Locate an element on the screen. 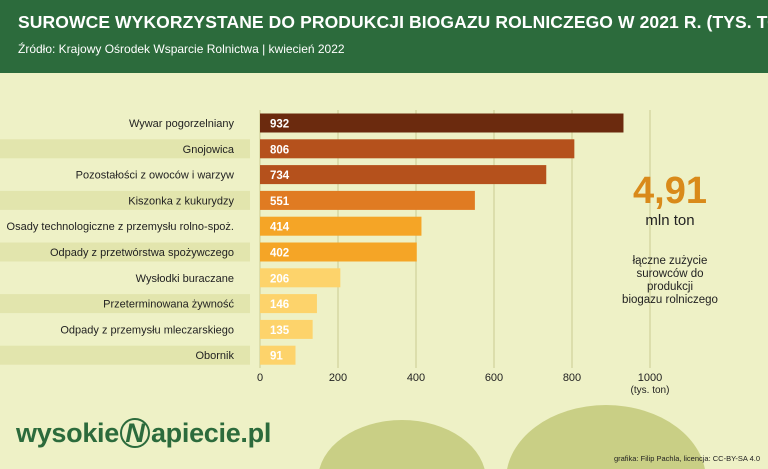 The height and width of the screenshot is (469, 768). data-label: 402 is located at coordinates (279, 254).